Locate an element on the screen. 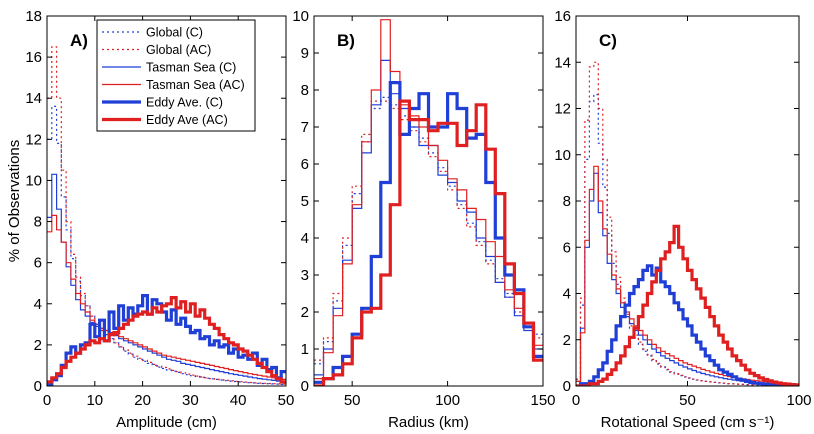 The image size is (814, 434). panel-b-ytick-label: 0 is located at coordinates (305, 386).